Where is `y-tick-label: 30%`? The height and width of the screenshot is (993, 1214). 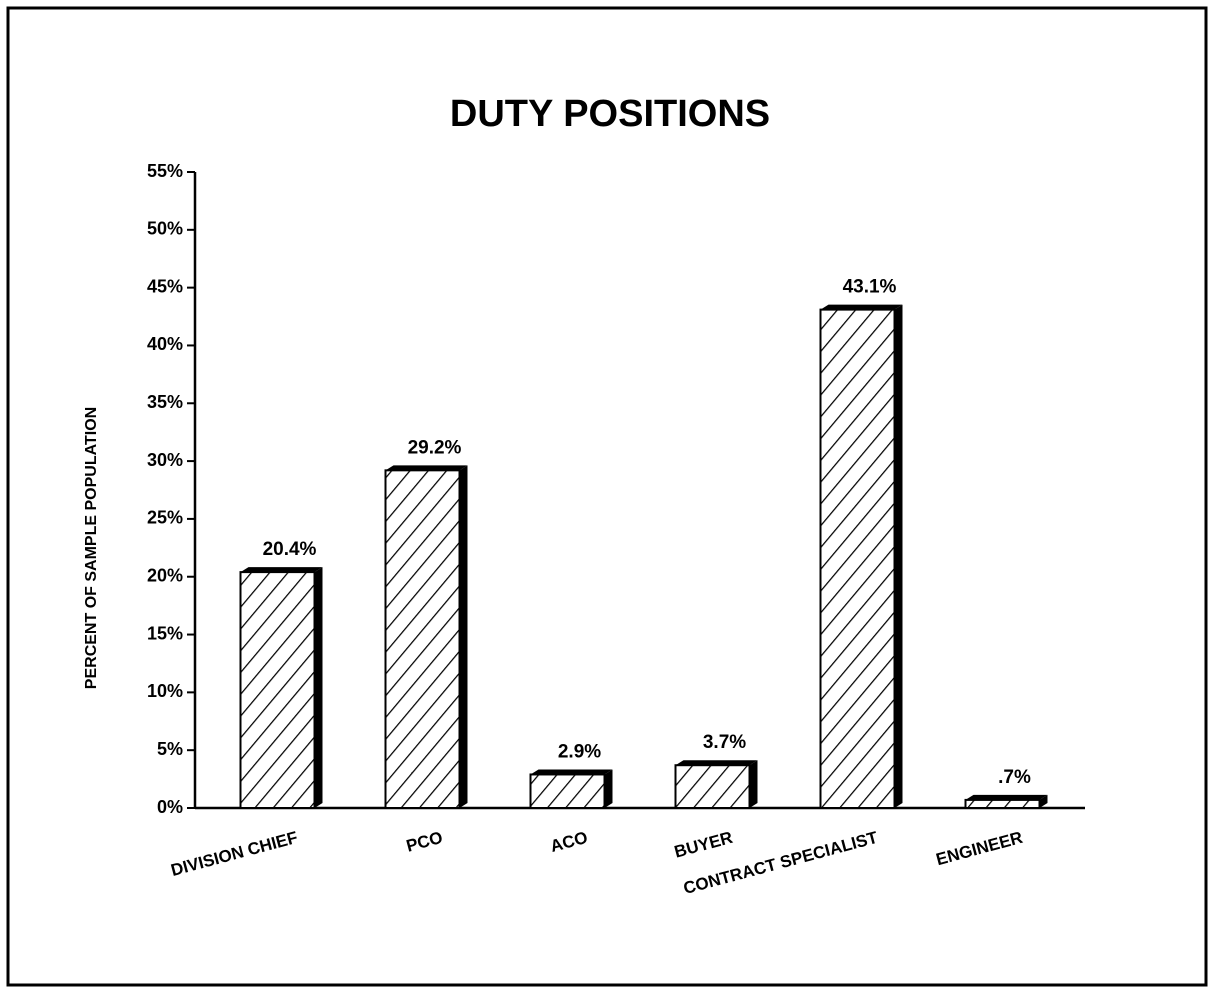 y-tick-label: 30% is located at coordinates (165, 460).